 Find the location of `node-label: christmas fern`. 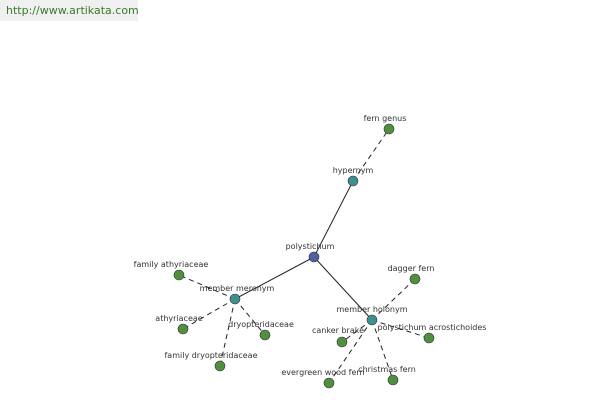

node-label: christmas fern is located at coordinates (387, 369).